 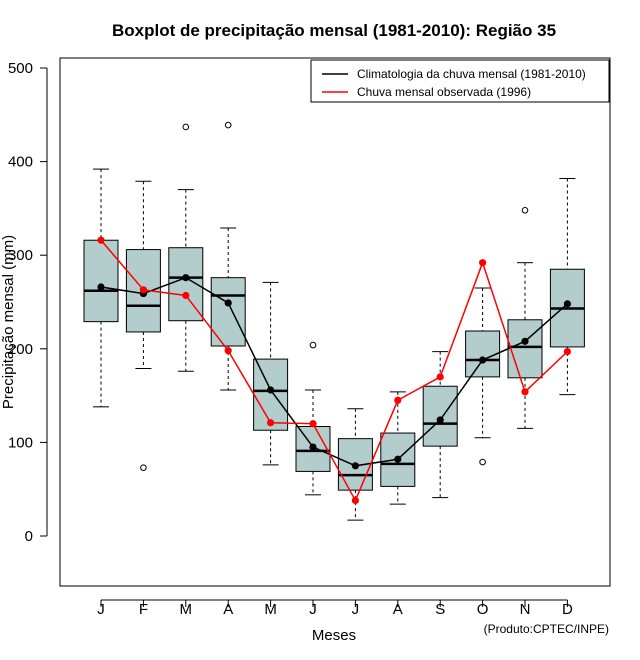 I want to click on x-axis-label: Meses, so click(x=334, y=635).